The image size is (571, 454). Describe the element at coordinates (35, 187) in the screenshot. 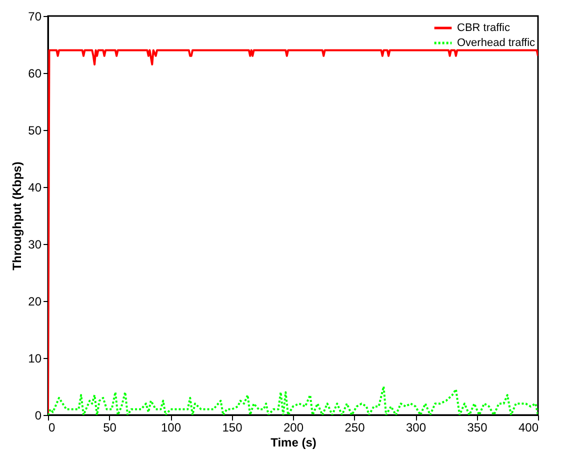

I see `y-tick-label: 40` at that location.